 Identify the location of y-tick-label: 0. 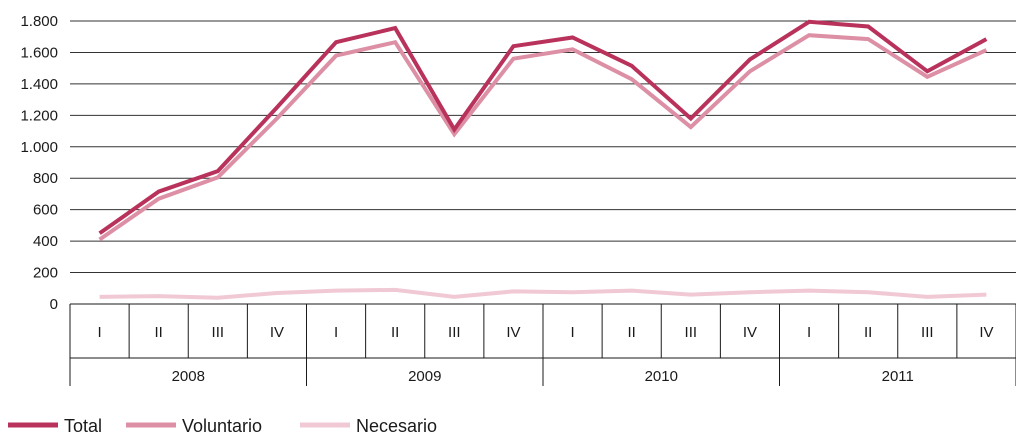
(54, 304).